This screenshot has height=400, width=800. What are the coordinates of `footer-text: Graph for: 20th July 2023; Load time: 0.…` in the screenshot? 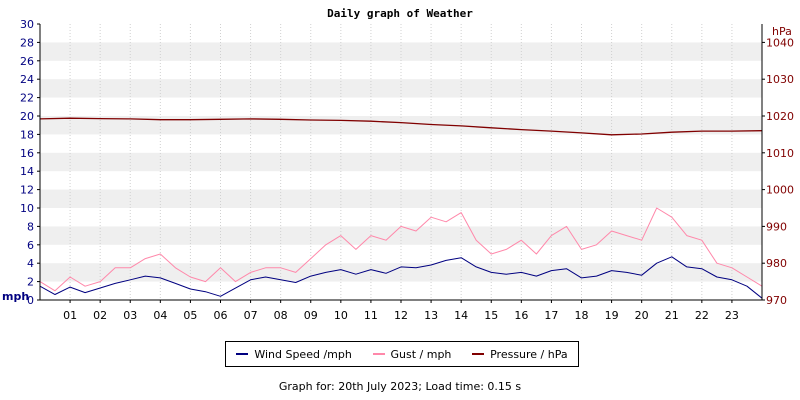 It's located at (400, 386).